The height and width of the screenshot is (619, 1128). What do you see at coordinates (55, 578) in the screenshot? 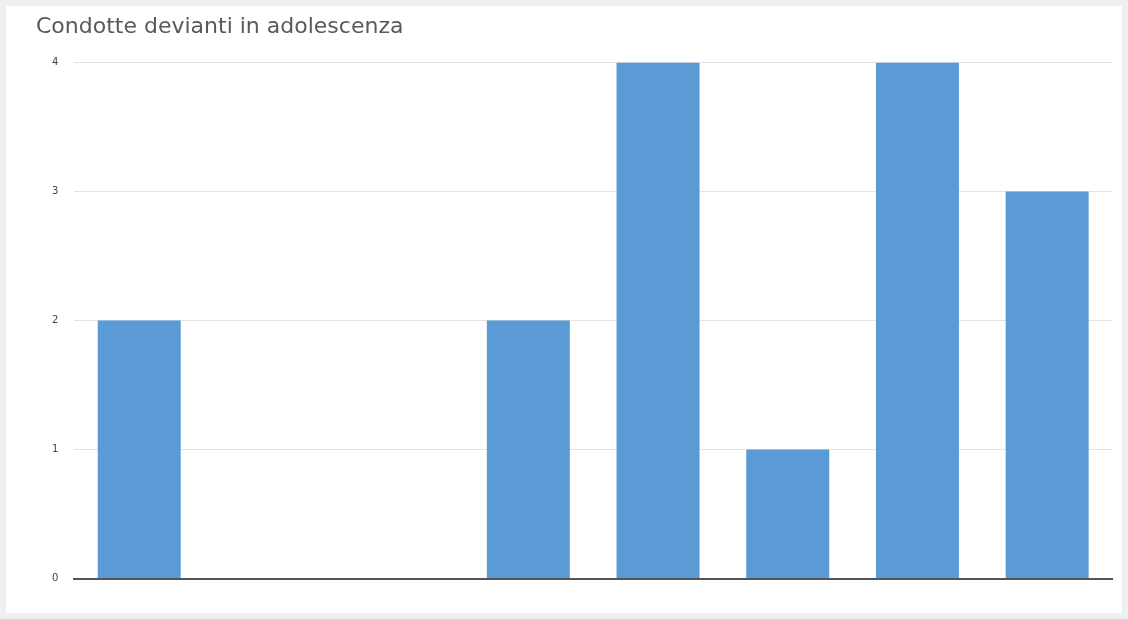
I see `y-tick-label: 0` at bounding box center [55, 578].